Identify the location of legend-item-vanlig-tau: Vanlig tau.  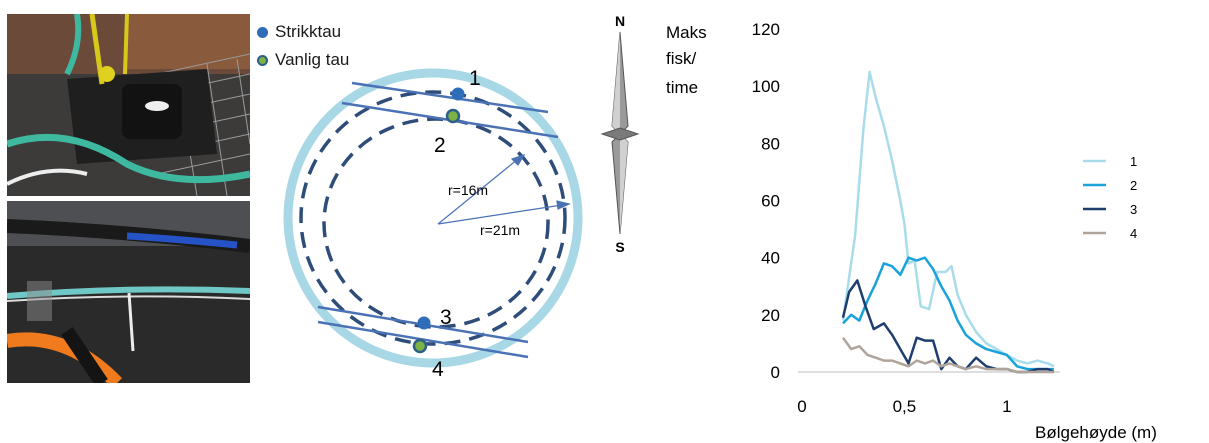
(303, 60).